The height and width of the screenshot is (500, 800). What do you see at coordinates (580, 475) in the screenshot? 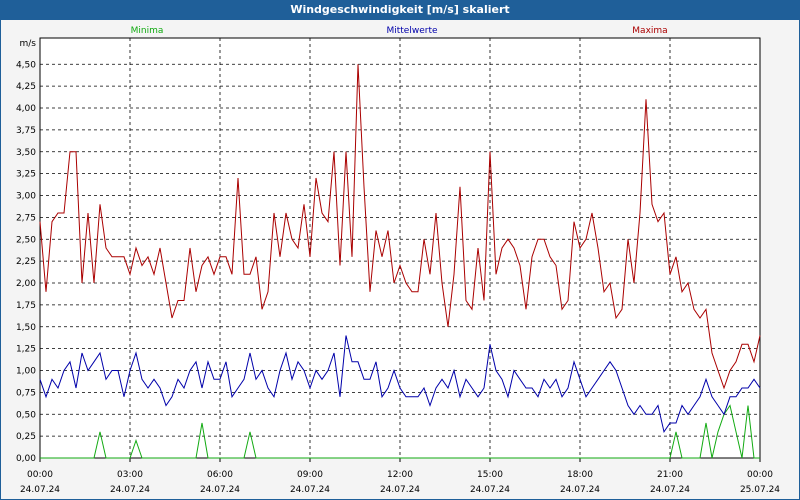
I see `x-tick-time: 18:00` at bounding box center [580, 475].